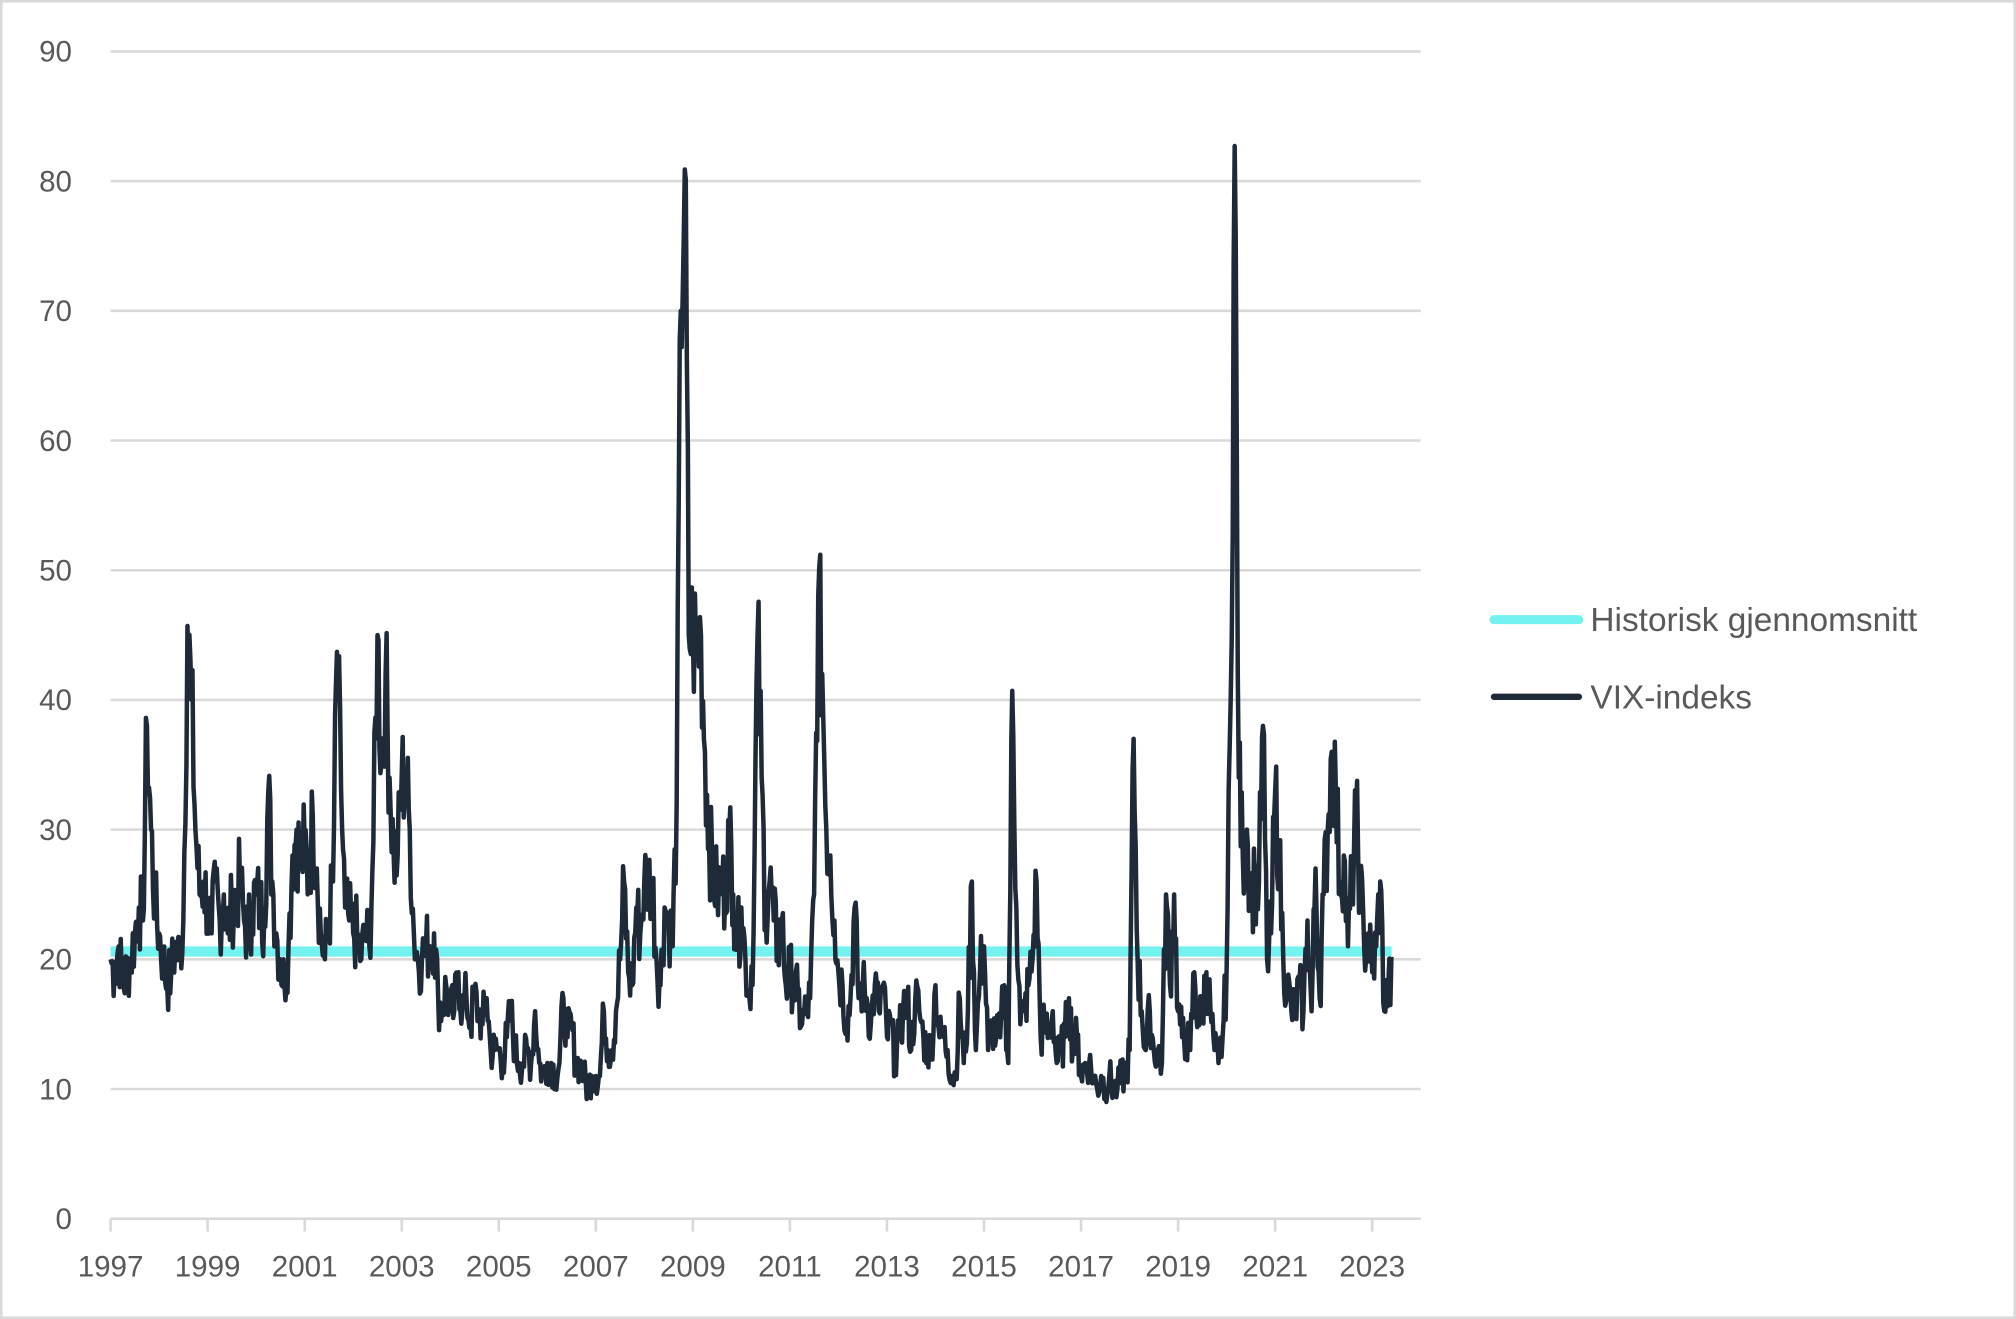 This screenshot has height=1319, width=2016. I want to click on x-tick-label: 2007, so click(596, 1267).